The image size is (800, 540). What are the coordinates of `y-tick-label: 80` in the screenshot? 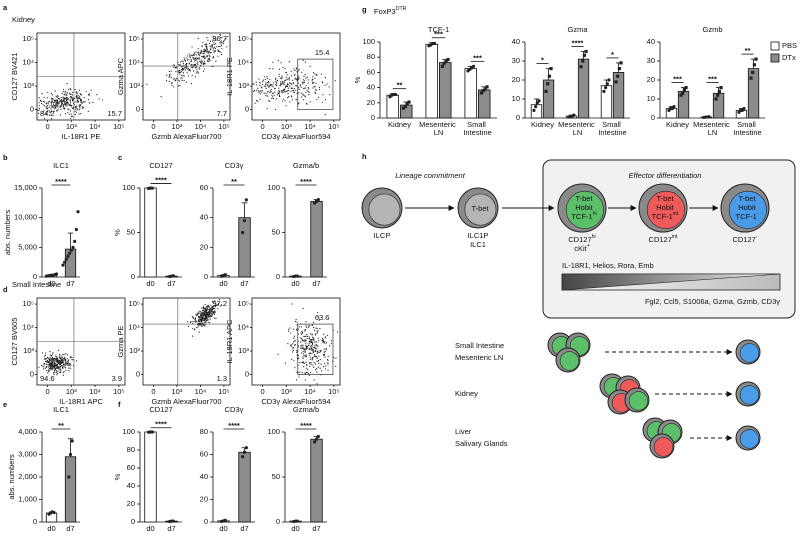 It's located at (204, 431).